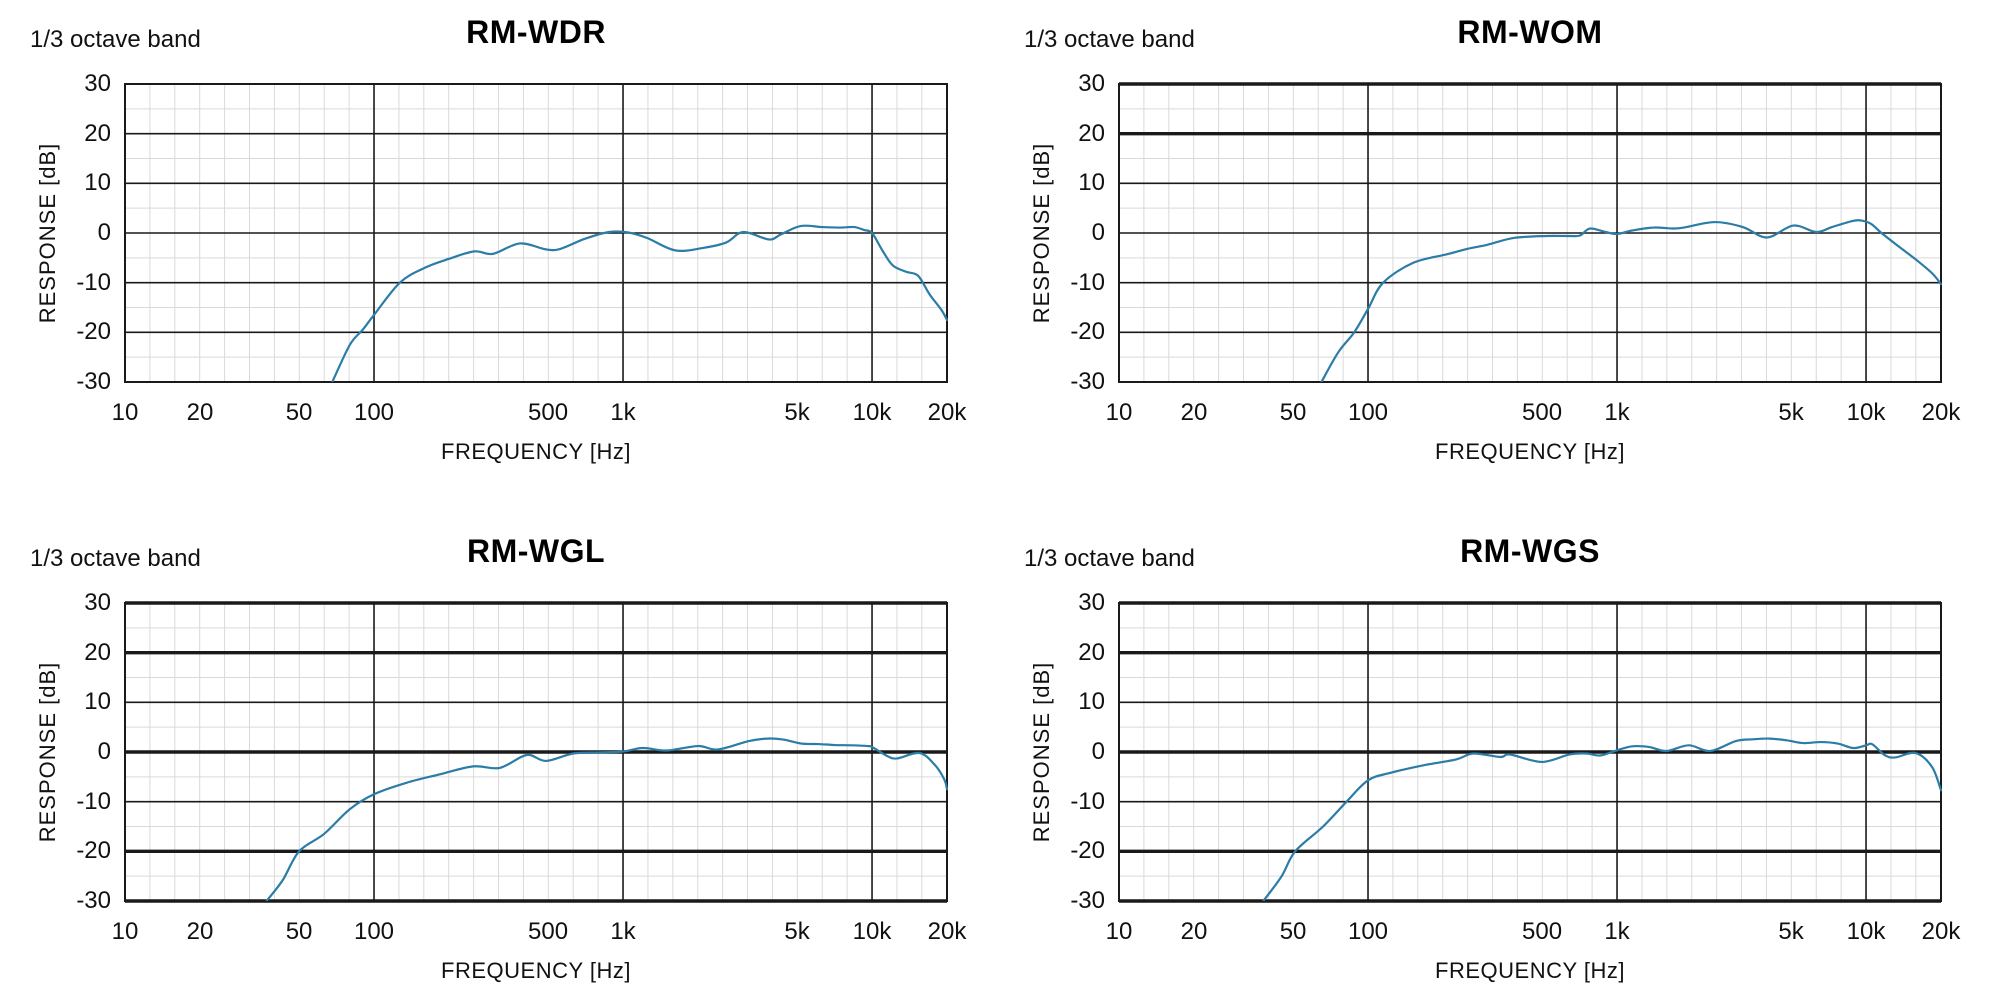 This screenshot has width=2000, height=1000. Describe the element at coordinates (536, 551) in the screenshot. I see `chart-title: RM-WGL` at that location.